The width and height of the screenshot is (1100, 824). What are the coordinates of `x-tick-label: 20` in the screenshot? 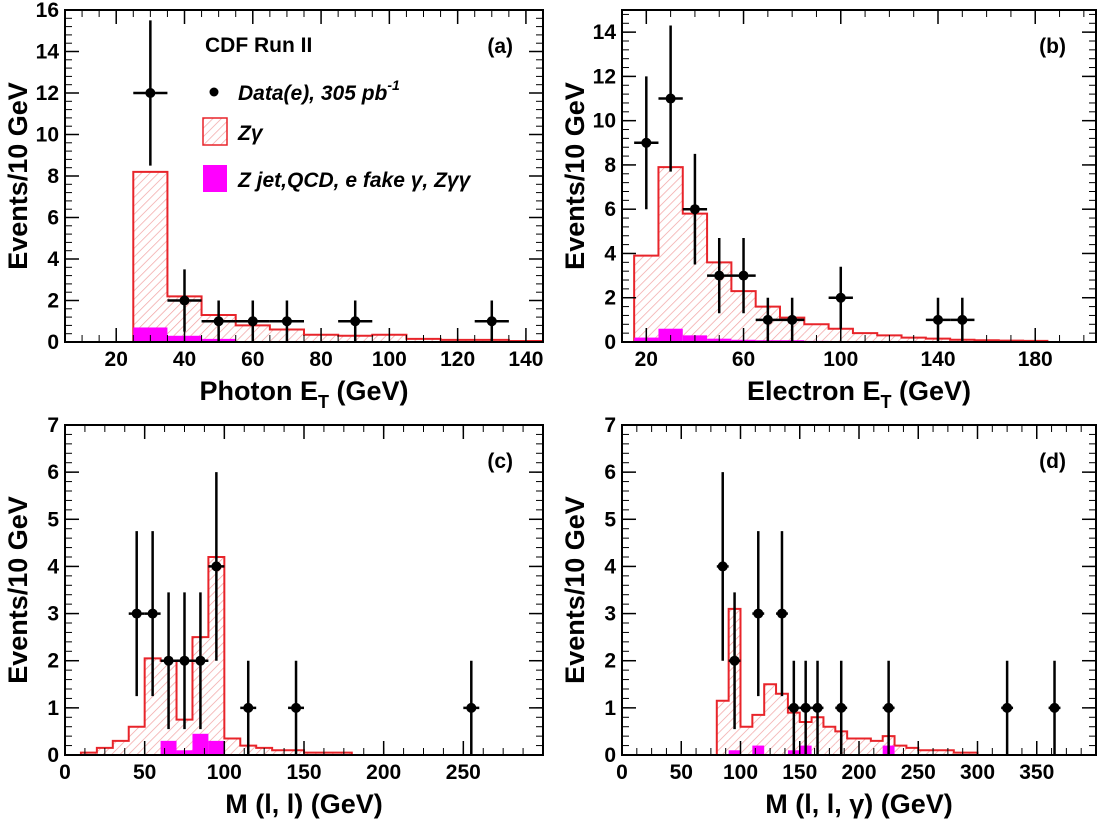 It's located at (116, 359).